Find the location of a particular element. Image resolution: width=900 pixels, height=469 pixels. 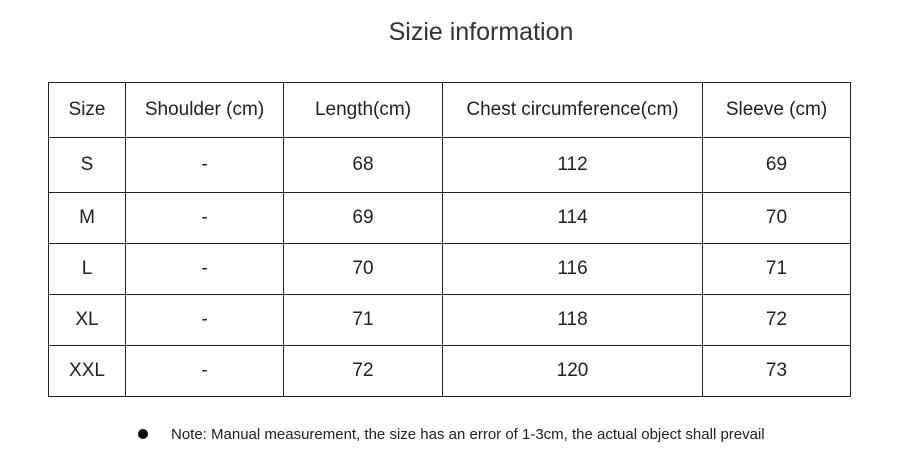

cell-sleeve: 69 is located at coordinates (776, 165).